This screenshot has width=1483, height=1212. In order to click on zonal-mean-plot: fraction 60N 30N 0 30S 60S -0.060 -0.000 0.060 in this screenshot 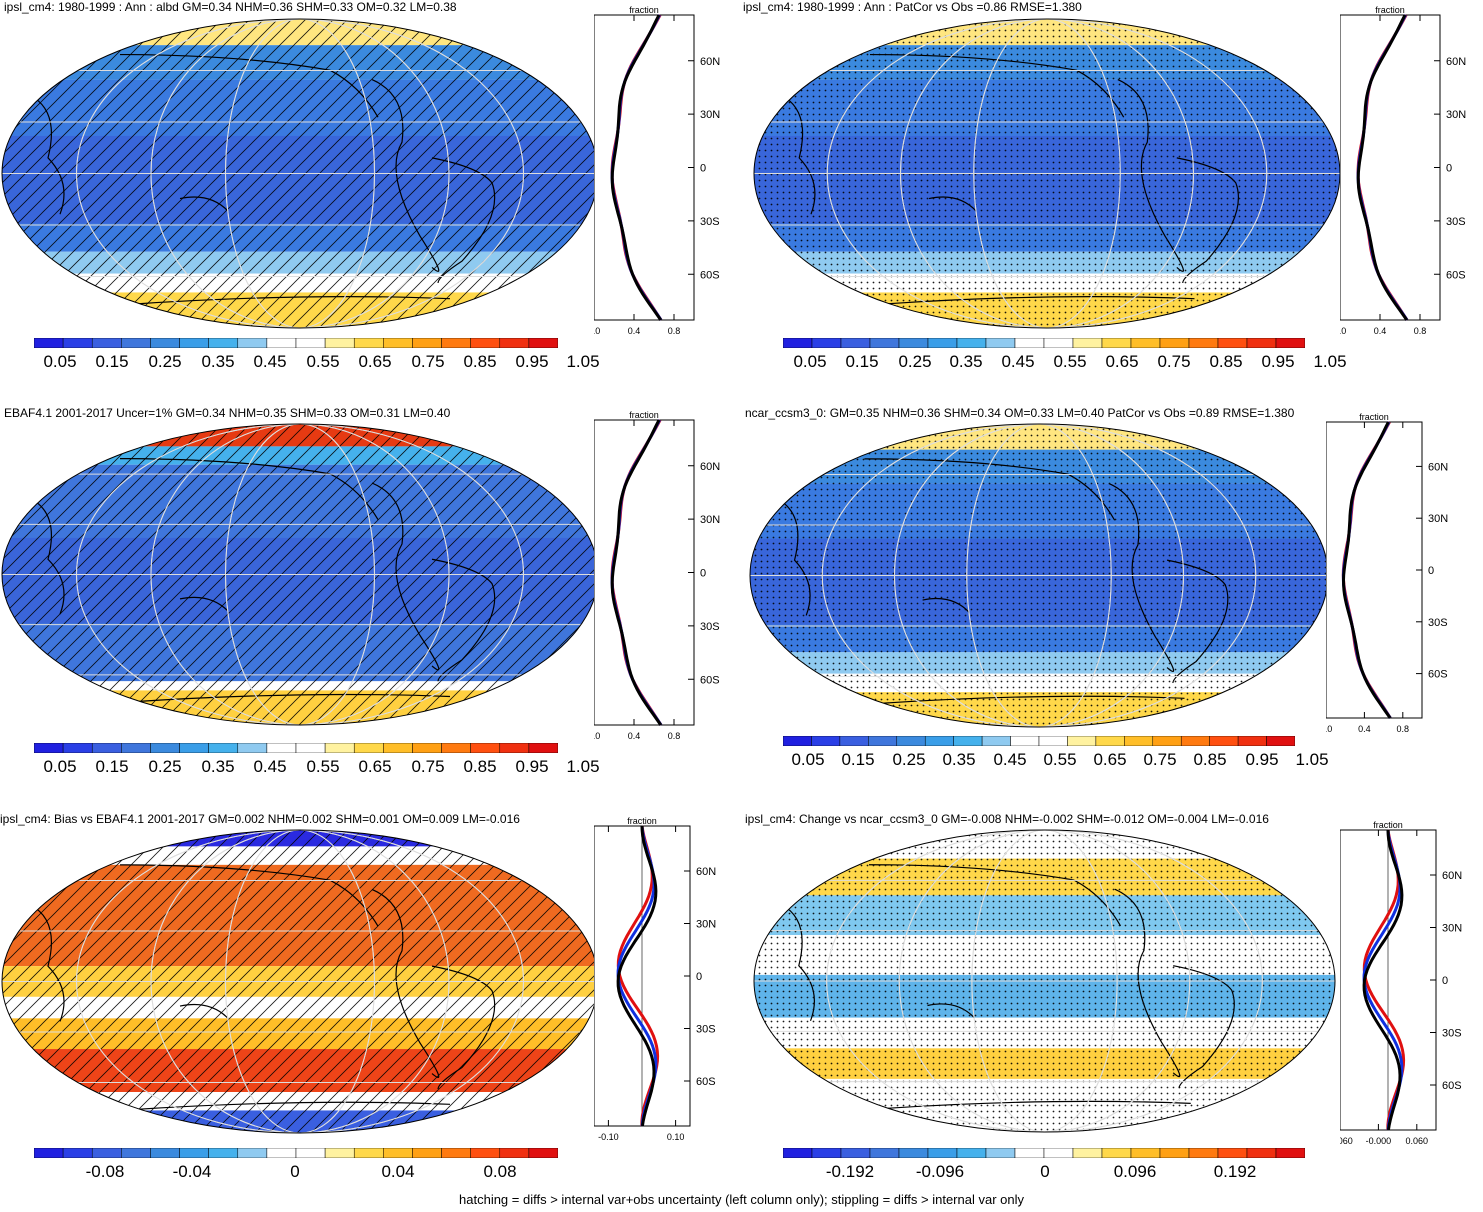, I will do `click(1401, 983)`.